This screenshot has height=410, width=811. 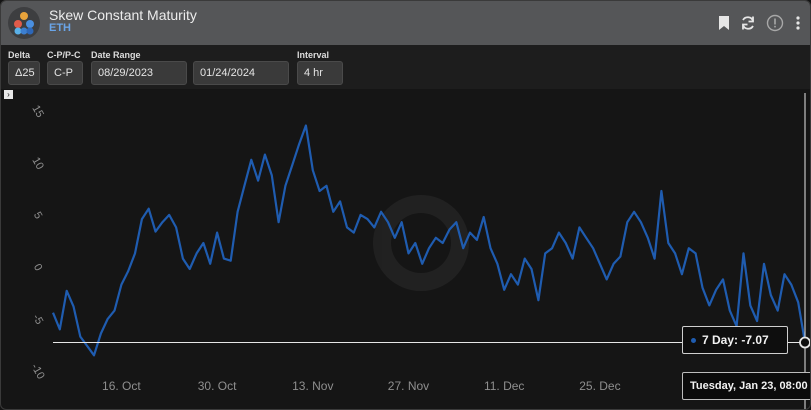 I want to click on hover-point-marker, so click(x=804, y=342).